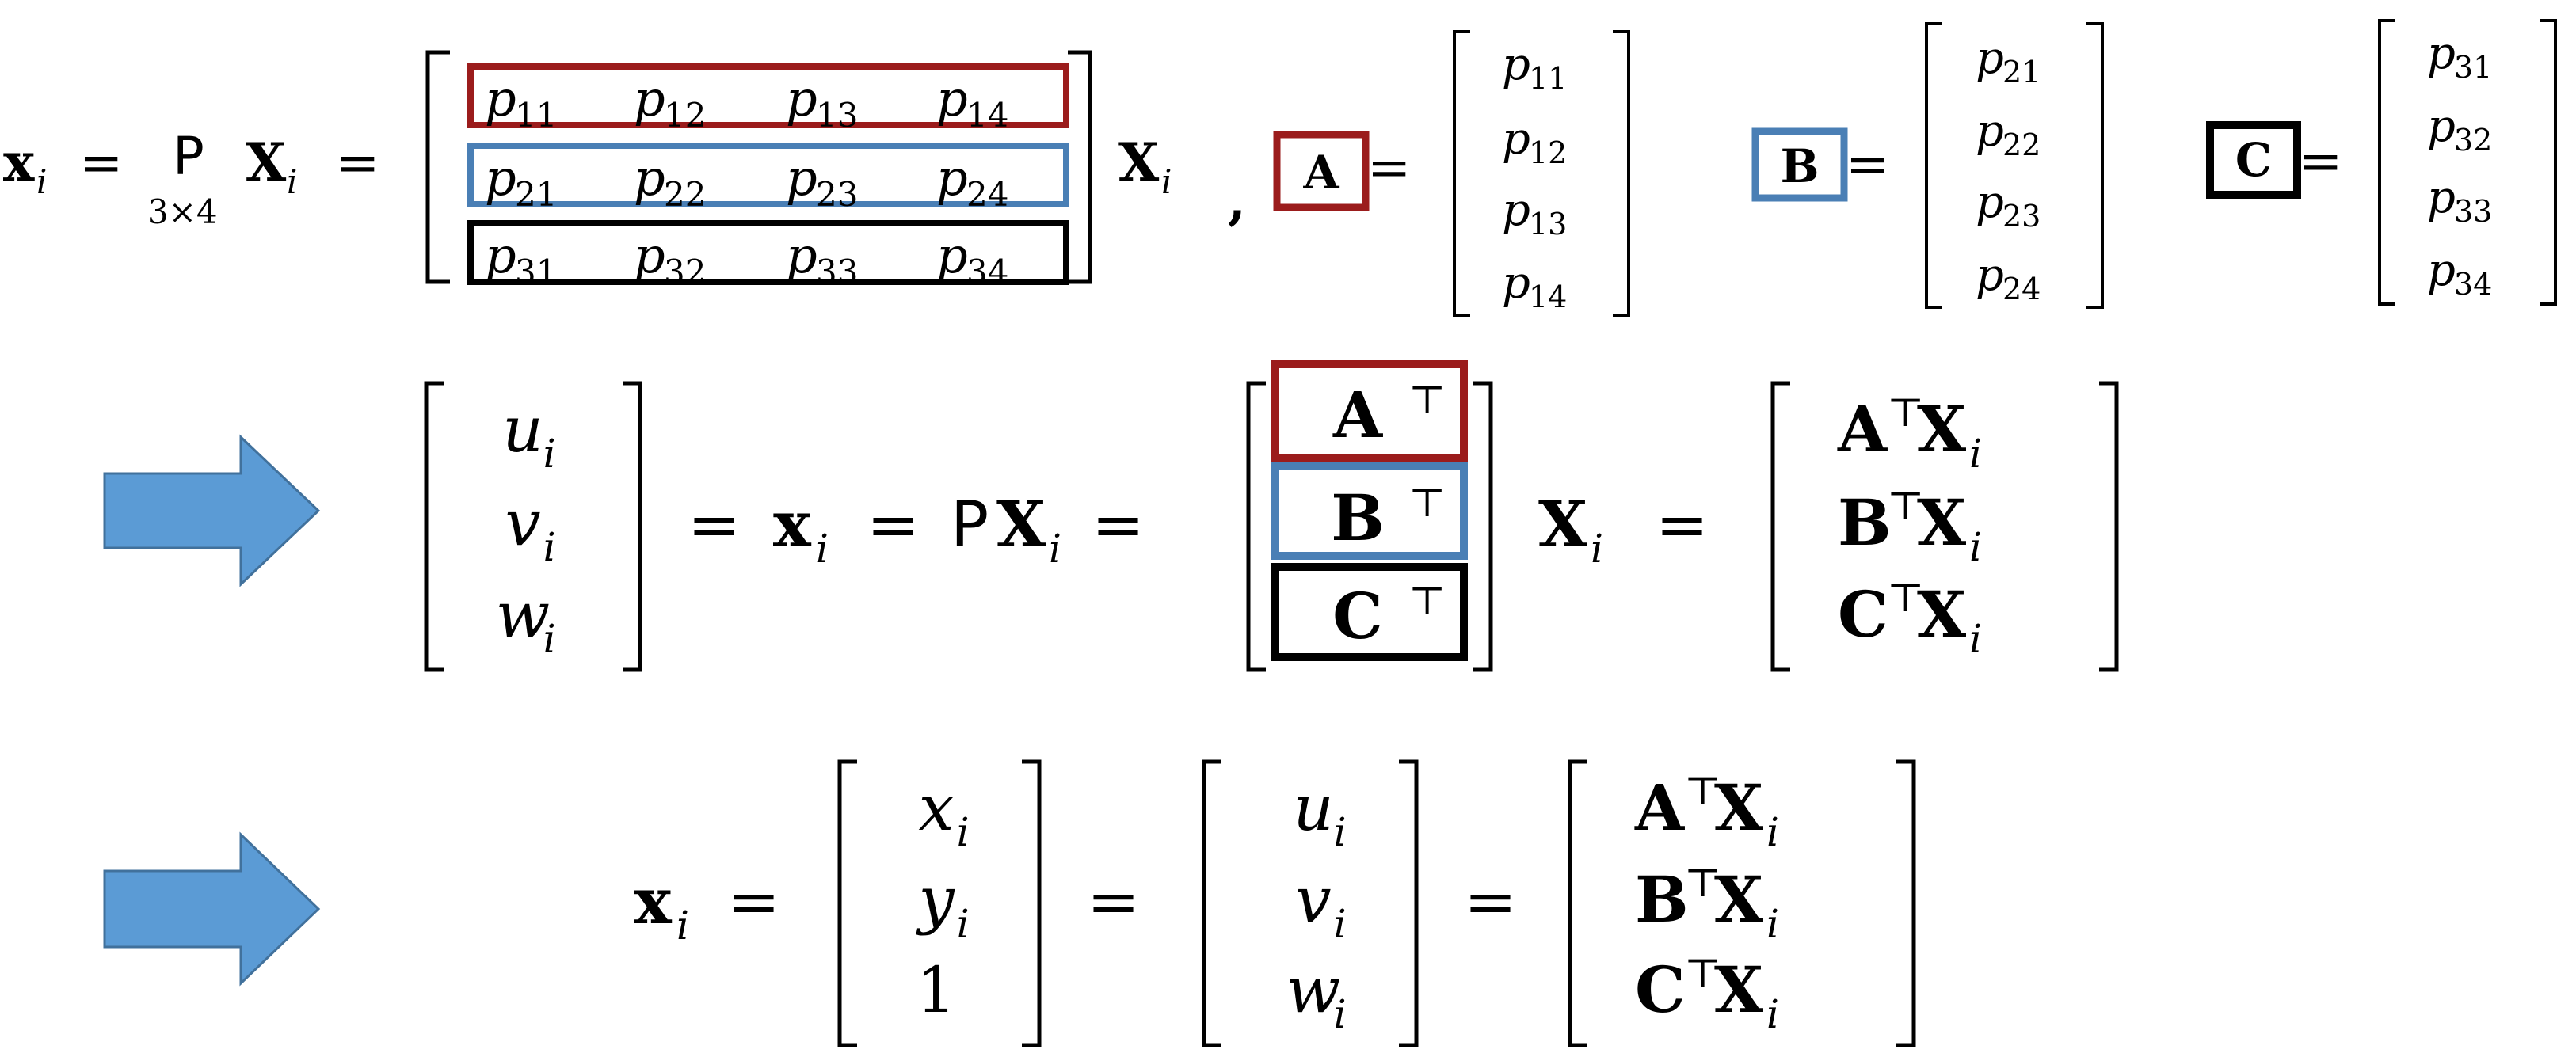 The image size is (2576, 1057). Describe the element at coordinates (42, 181) in the screenshot. I see `row1-x-subscript: i` at that location.